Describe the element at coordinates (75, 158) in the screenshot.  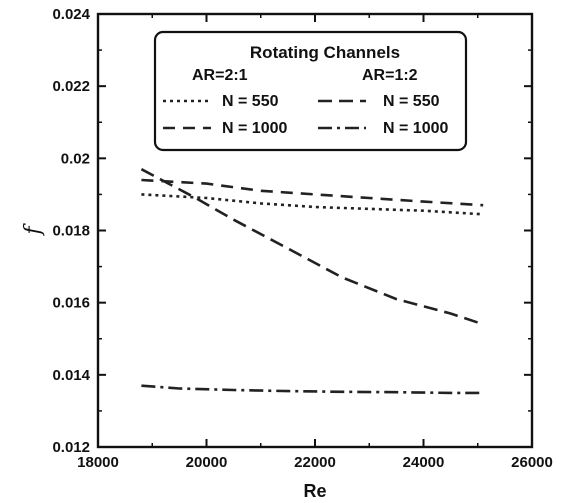
I see `y-tick-label: 0.02` at that location.